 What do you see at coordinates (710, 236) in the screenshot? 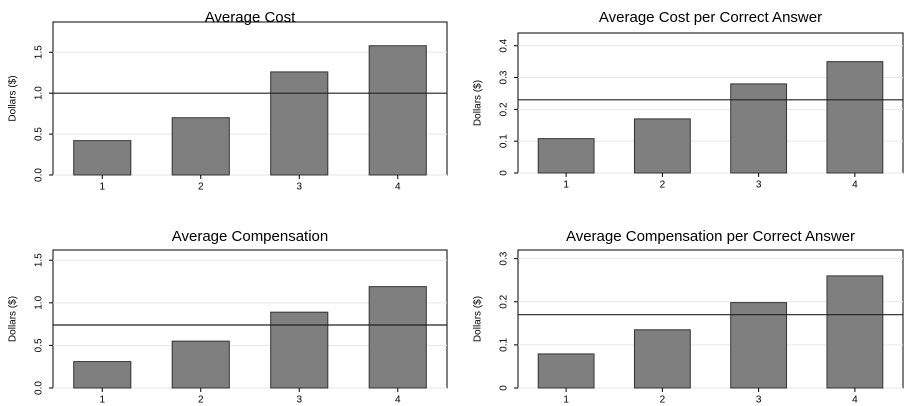
I see `chart-title: Average Compensation per Correct Answer` at bounding box center [710, 236].